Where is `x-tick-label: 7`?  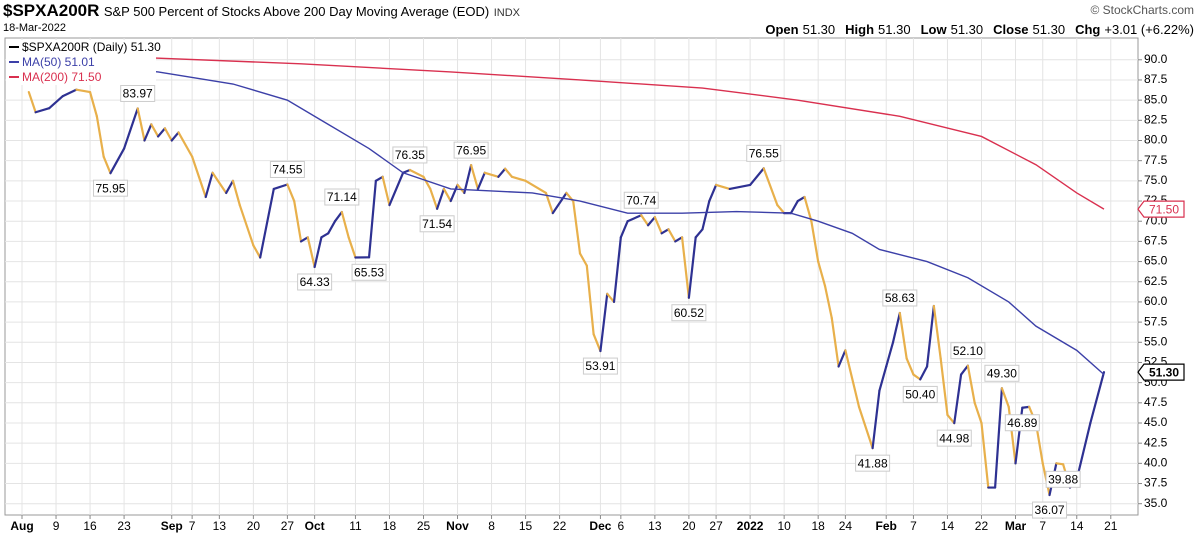 x-tick-label: 7 is located at coordinates (913, 526).